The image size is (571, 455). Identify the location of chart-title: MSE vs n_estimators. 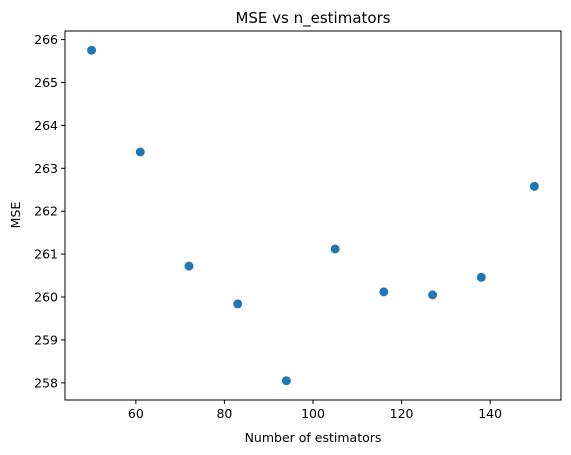
(312, 18).